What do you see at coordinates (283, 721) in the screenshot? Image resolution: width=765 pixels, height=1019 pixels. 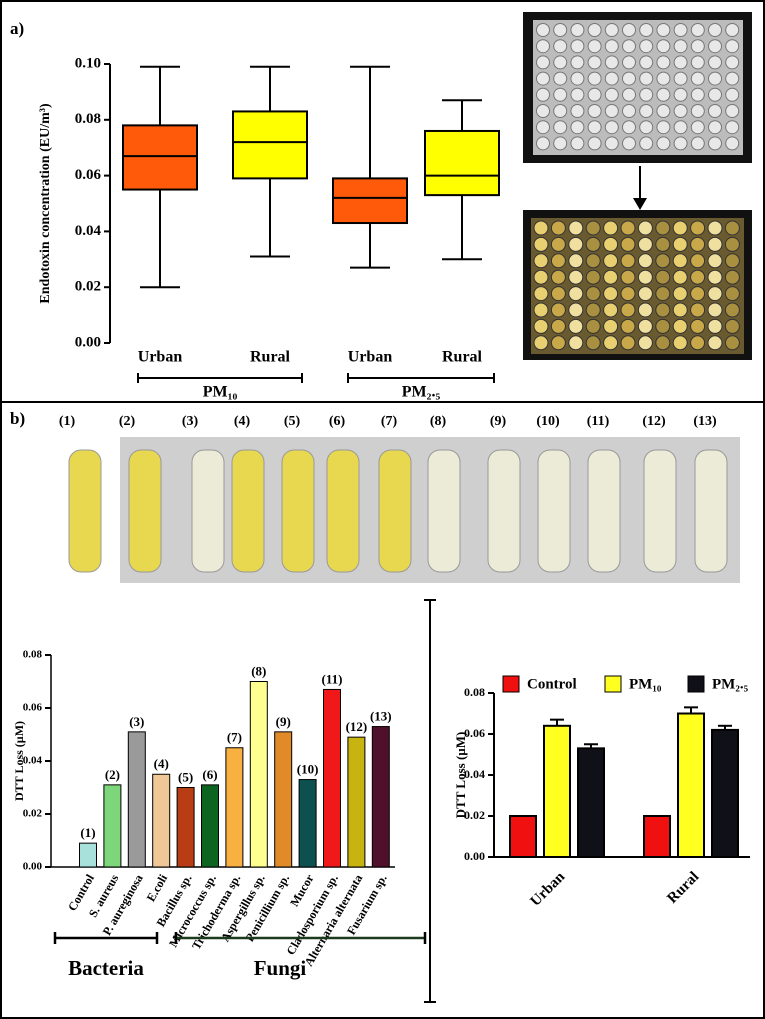 I see `bar-annotation: (9)` at bounding box center [283, 721].